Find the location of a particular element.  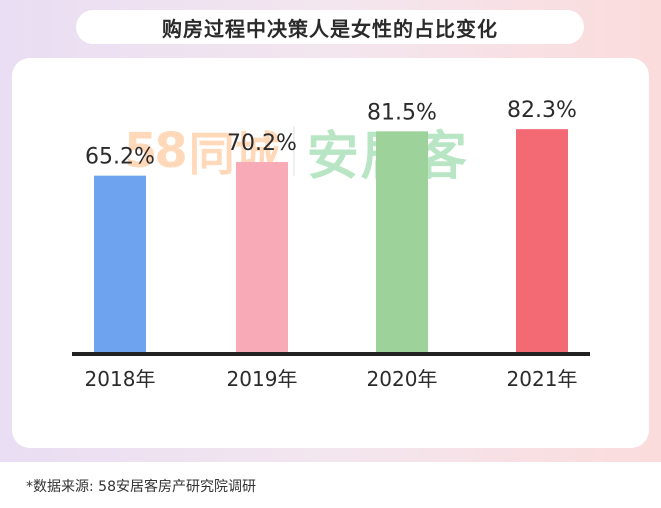

value-label-2: 81.5% is located at coordinates (402, 112).